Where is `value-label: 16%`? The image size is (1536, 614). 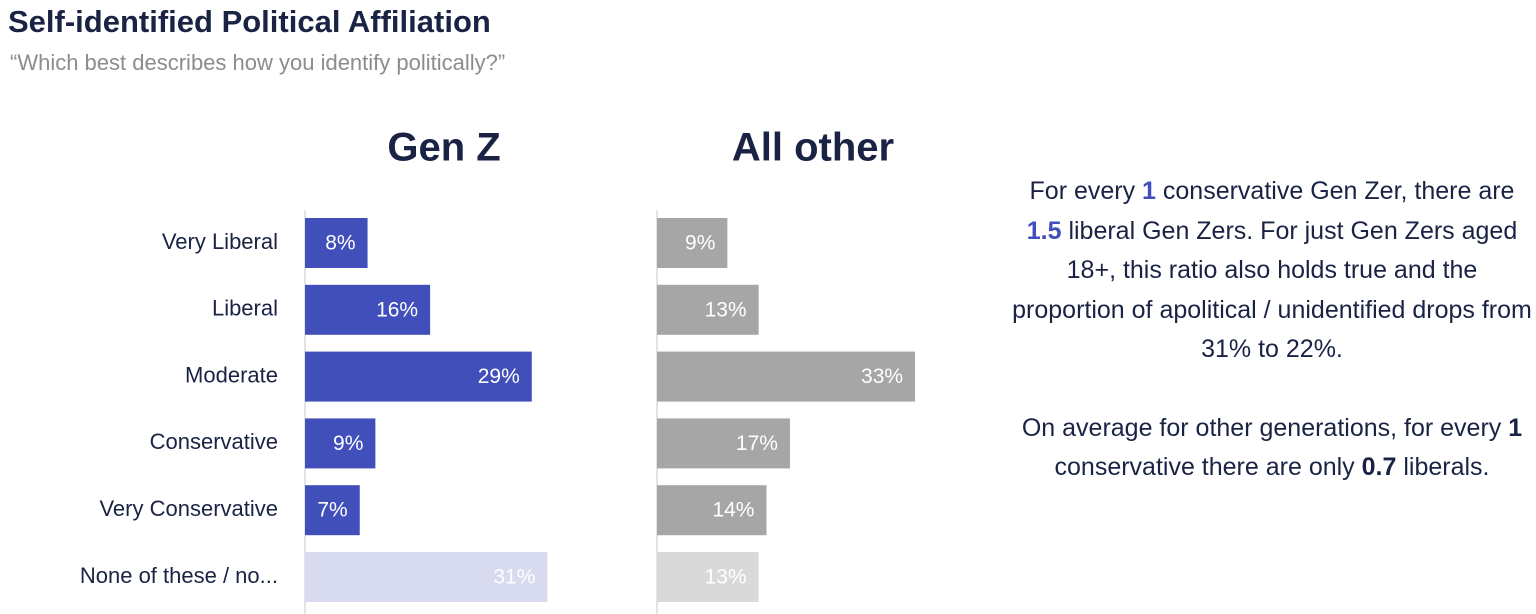
value-label: 16% is located at coordinates (397, 309).